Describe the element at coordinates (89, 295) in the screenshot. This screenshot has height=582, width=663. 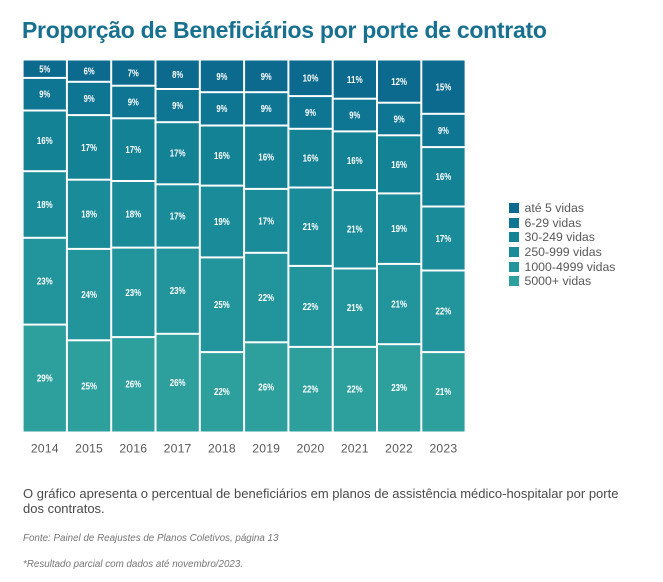
I see `svg-text: 24%` at that location.